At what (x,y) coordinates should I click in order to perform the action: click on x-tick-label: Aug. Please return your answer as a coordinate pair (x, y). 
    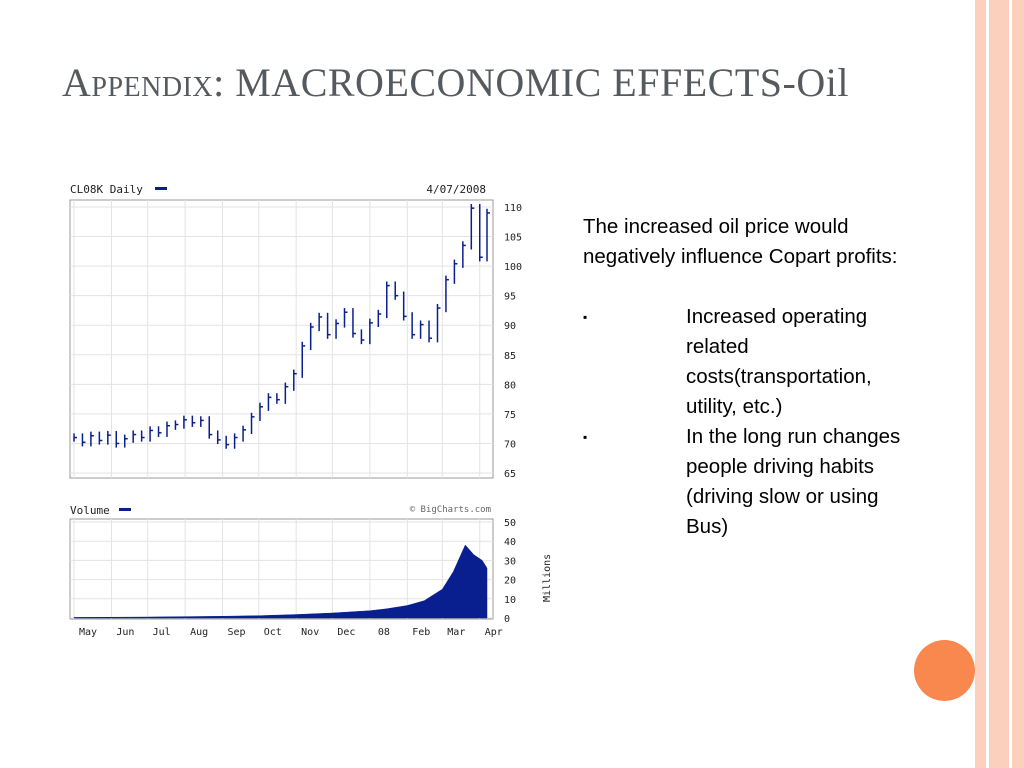
    Looking at the image, I should click on (199, 632).